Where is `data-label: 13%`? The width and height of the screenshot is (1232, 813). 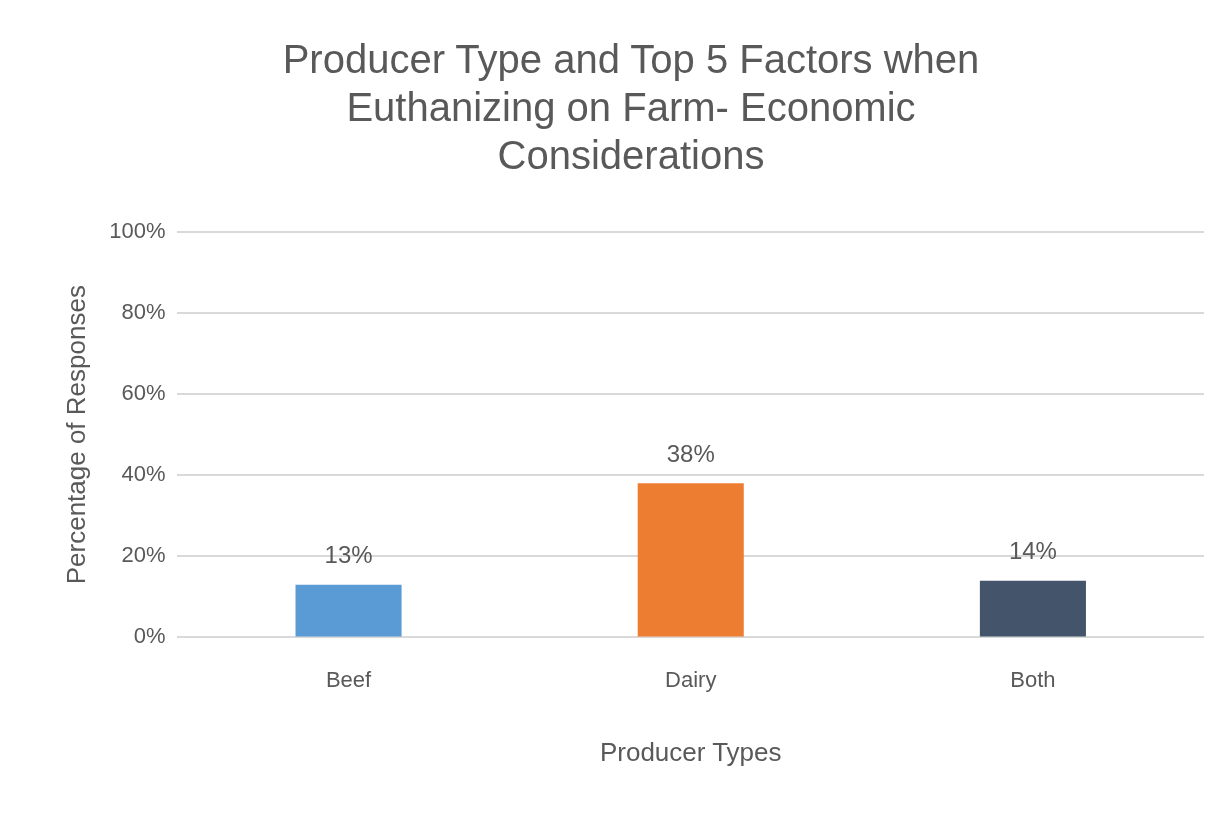 data-label: 13% is located at coordinates (348, 555).